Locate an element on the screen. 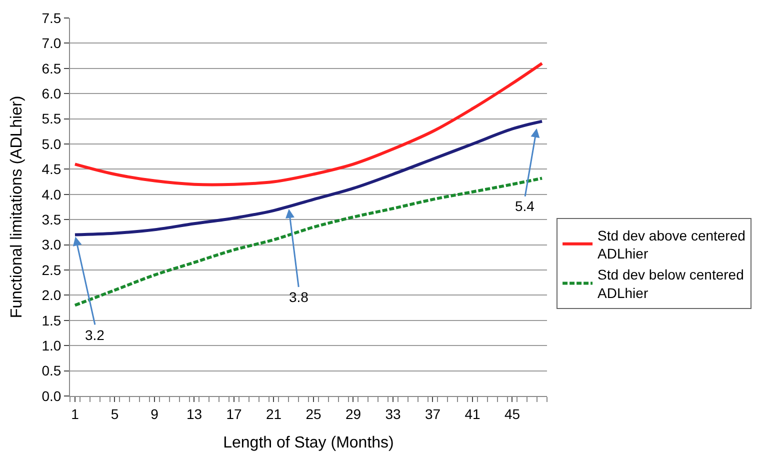 This screenshot has width=762, height=458. y-tick-label: 5.0 is located at coordinates (52, 144).